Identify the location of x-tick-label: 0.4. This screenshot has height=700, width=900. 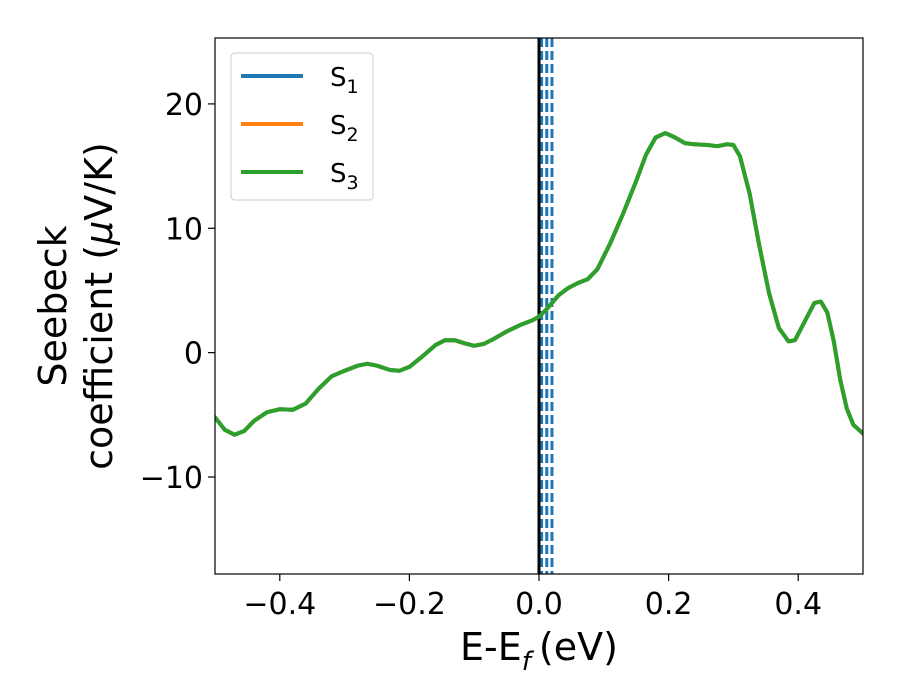
(798, 604).